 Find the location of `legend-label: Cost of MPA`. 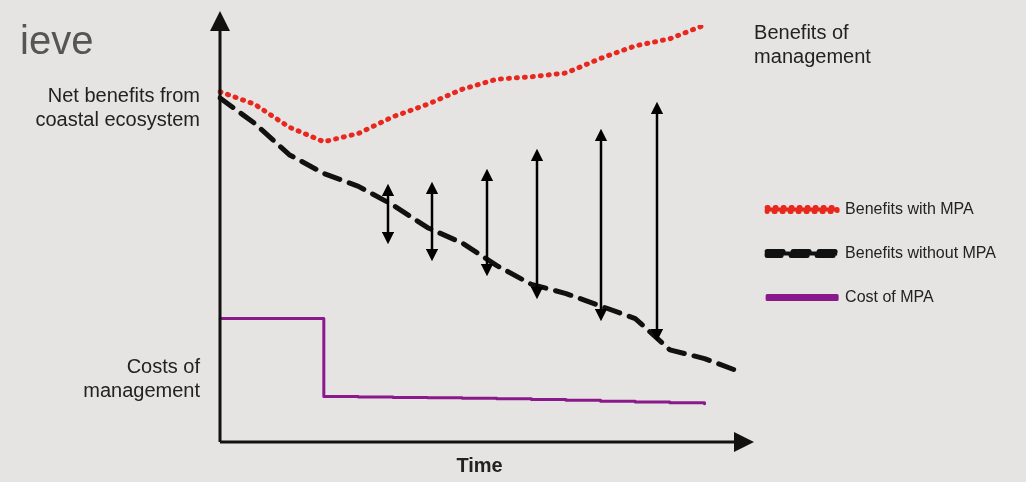

legend-label: Cost of MPA is located at coordinates (890, 296).